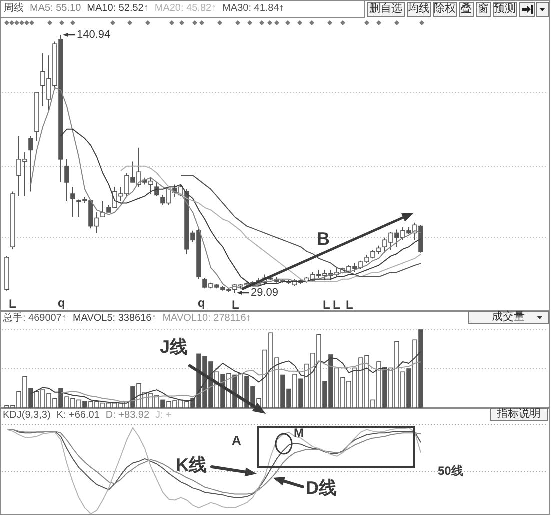  Describe the element at coordinates (164, 416) in the screenshot. I see `text: J: +` at that location.